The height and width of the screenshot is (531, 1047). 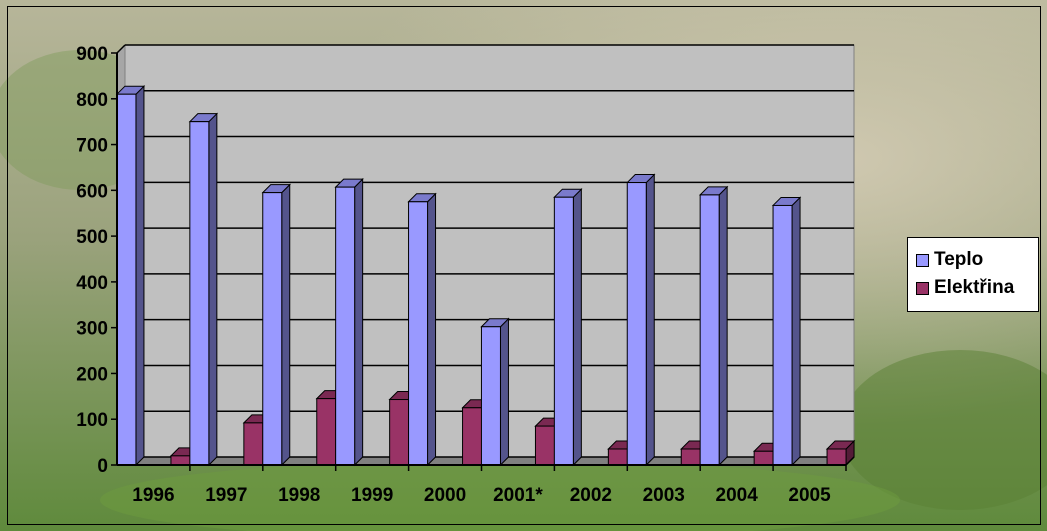 I want to click on x-tick-label: 2002, so click(x=591, y=495).